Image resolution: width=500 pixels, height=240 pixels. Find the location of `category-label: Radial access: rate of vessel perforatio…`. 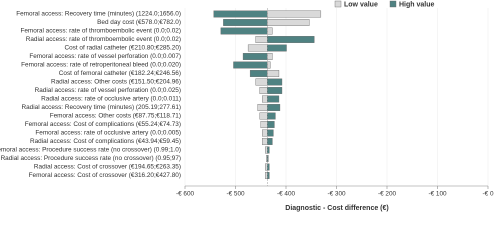

category-label: Radial access: rate of vessel perforatio… is located at coordinates (108, 90).